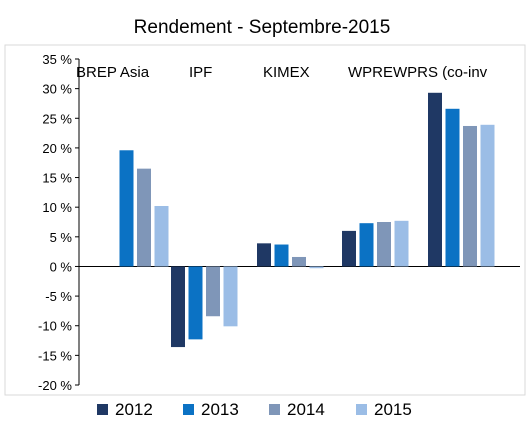 The image size is (530, 435). What do you see at coordinates (286, 72) in the screenshot?
I see `category-label: KIMEX` at bounding box center [286, 72].